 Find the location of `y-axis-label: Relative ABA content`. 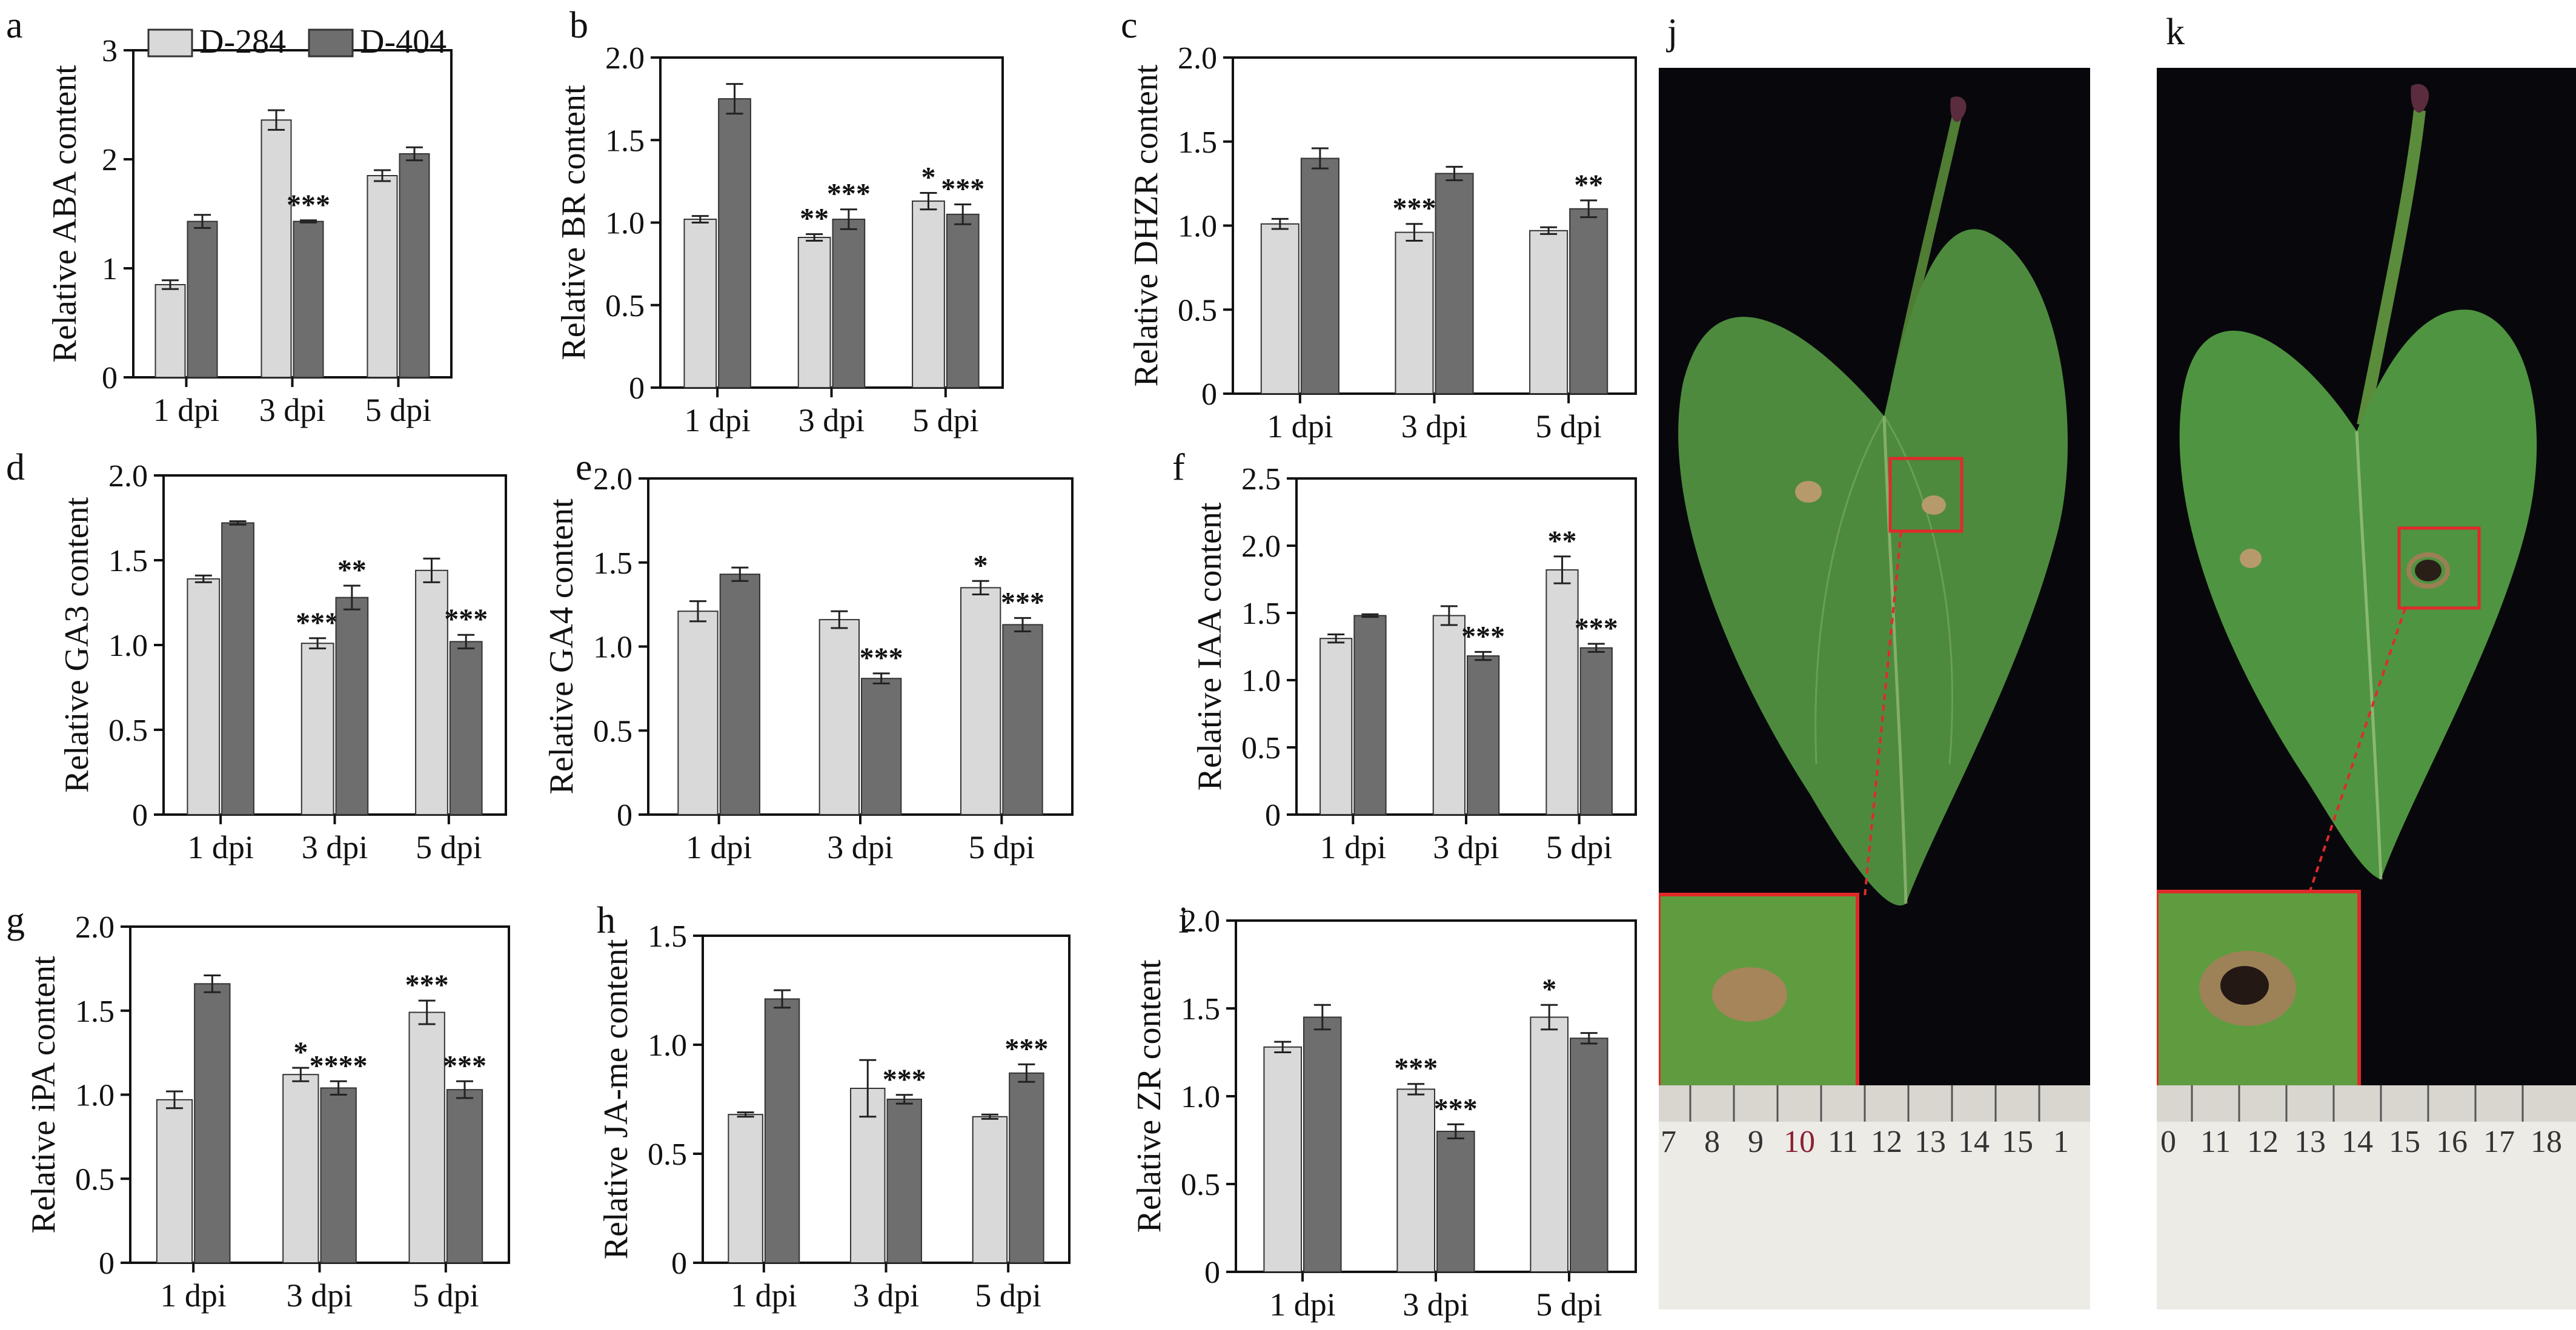

y-axis-label: Relative ABA content is located at coordinates (65, 214).